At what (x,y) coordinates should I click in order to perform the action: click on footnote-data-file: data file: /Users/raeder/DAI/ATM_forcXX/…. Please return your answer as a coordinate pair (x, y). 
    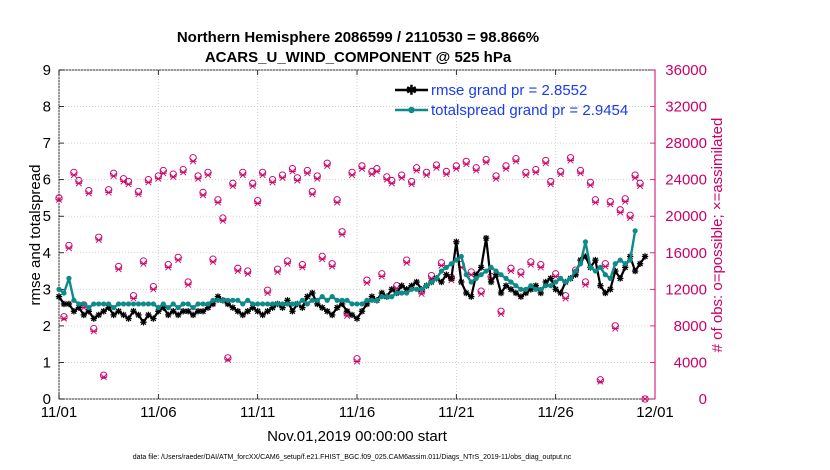
    Looking at the image, I should click on (352, 457).